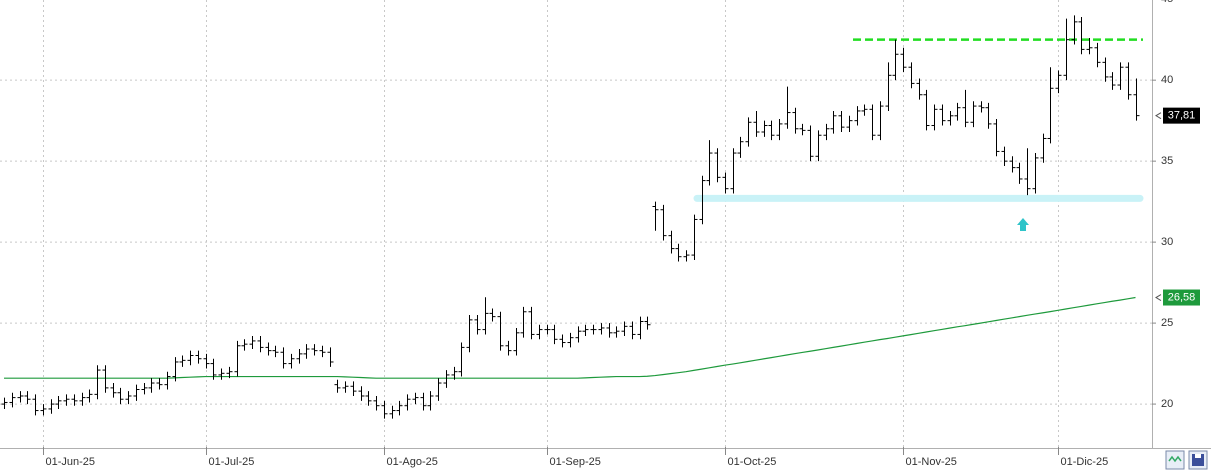  What do you see at coordinates (1182, 116) in the screenshot?
I see `last-price-tag-label: 37,81` at bounding box center [1182, 116].